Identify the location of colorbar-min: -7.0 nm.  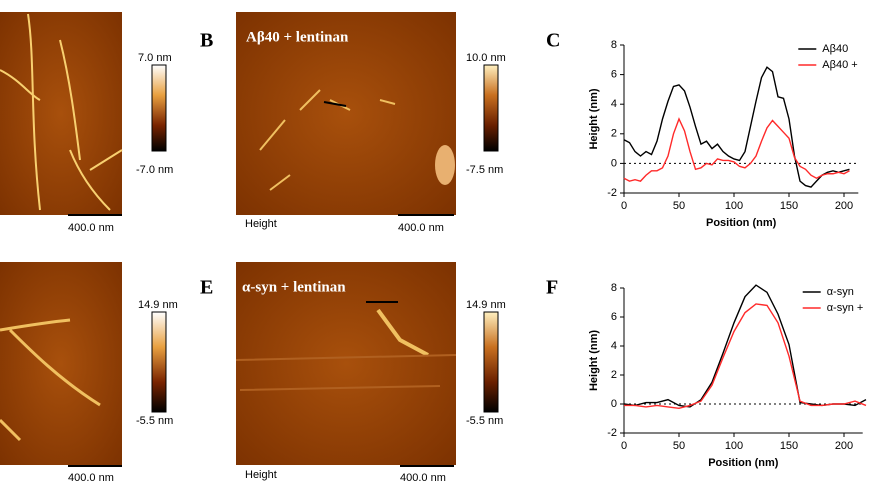
(154, 170).